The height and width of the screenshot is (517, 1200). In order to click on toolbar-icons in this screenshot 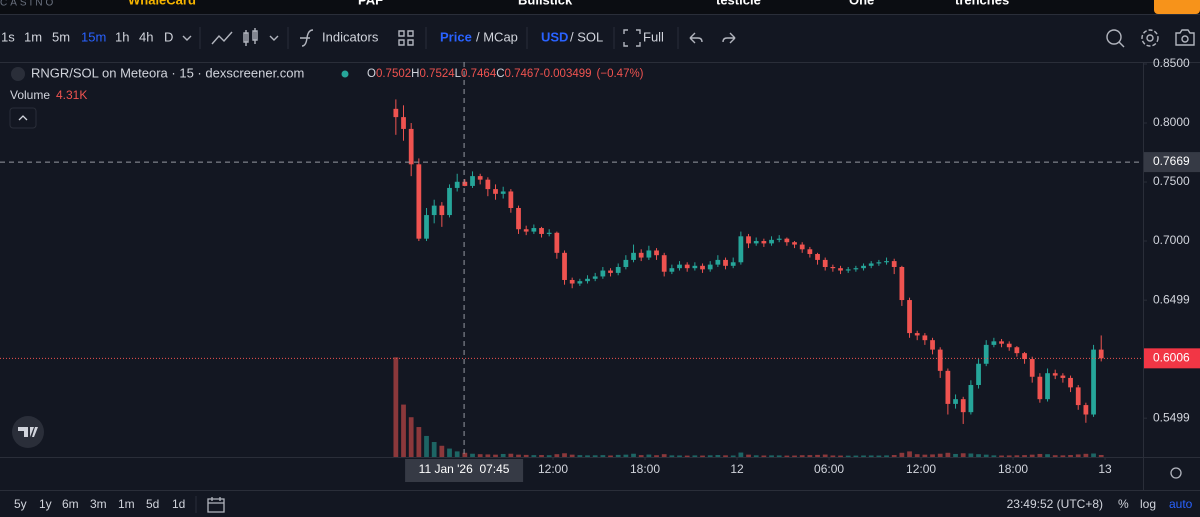, I will do `click(688, 38)`.